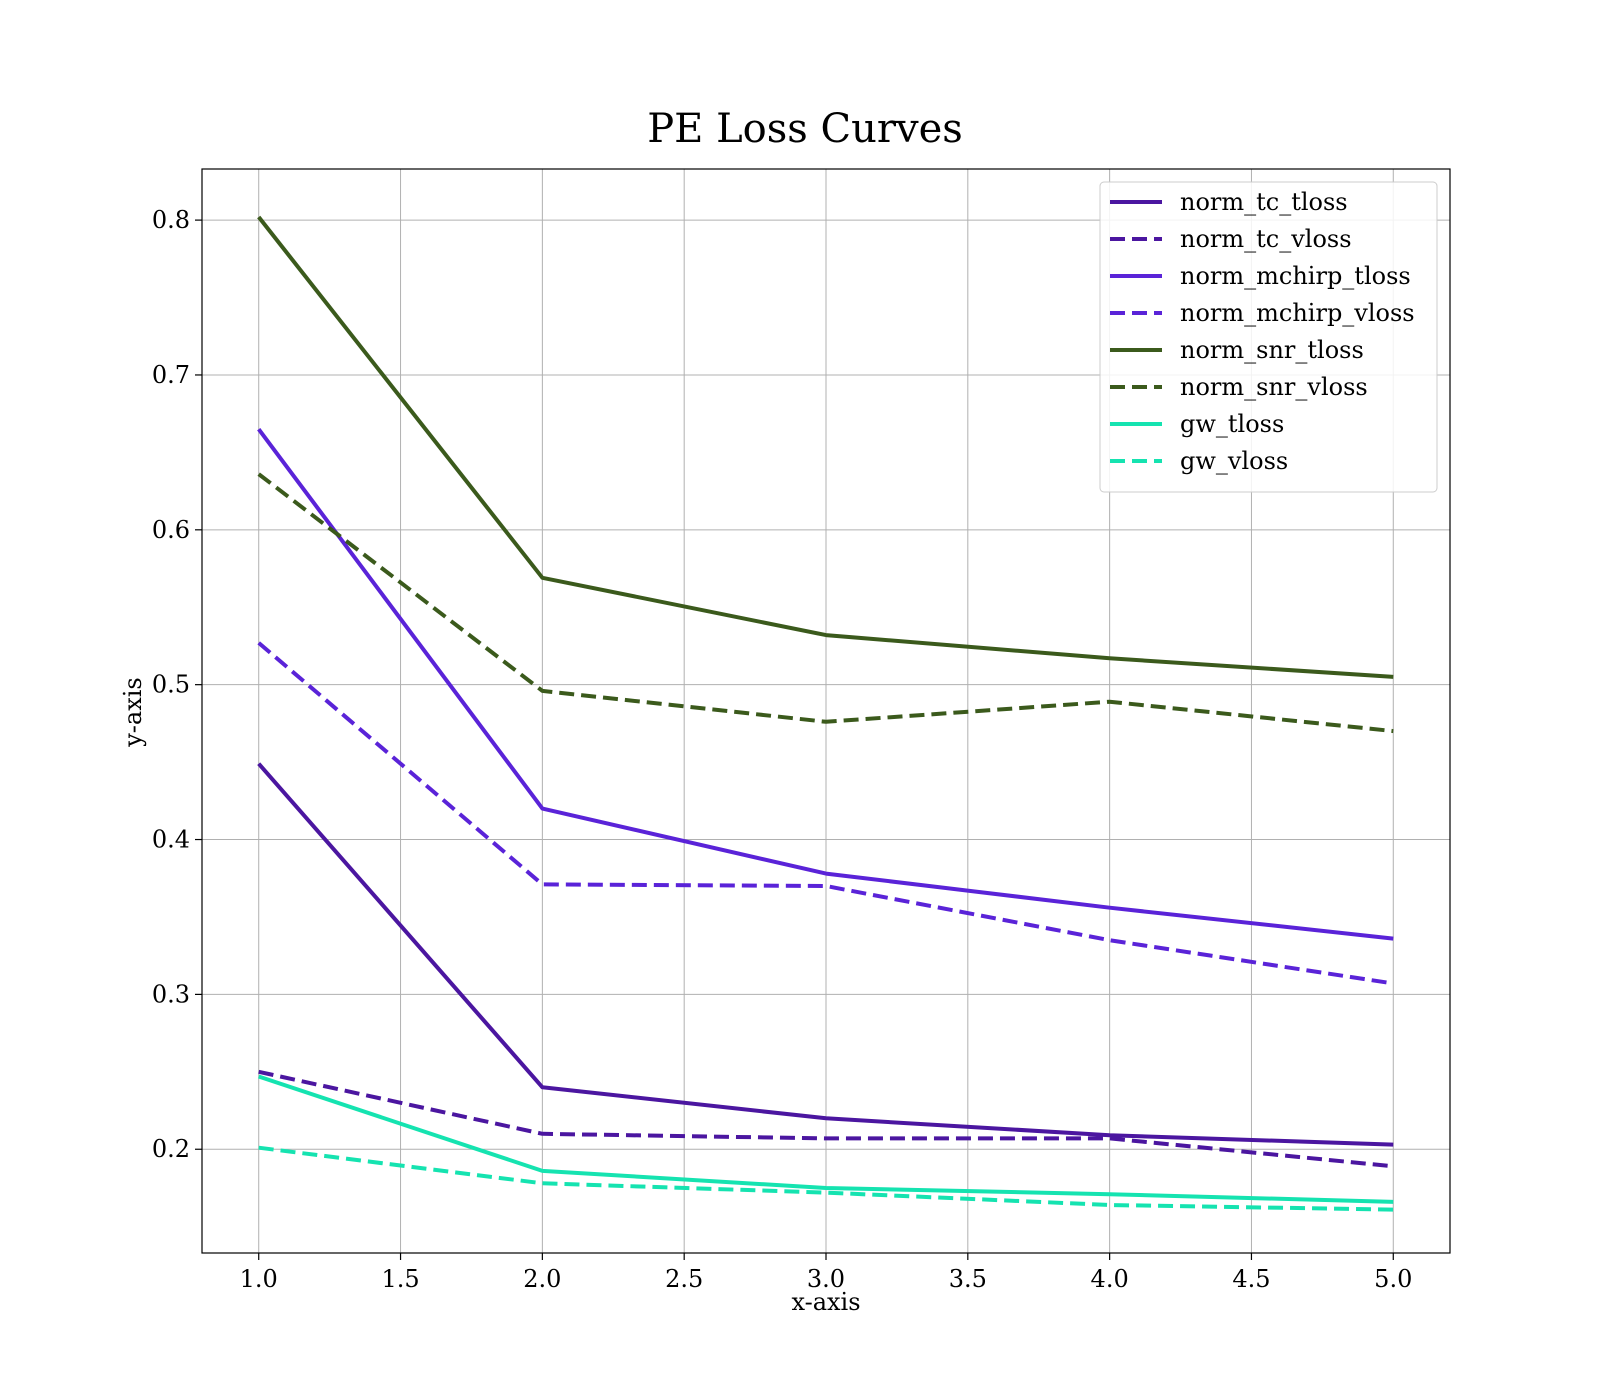  Describe the element at coordinates (171, 840) in the screenshot. I see `y-tick-label: 0.4` at that location.